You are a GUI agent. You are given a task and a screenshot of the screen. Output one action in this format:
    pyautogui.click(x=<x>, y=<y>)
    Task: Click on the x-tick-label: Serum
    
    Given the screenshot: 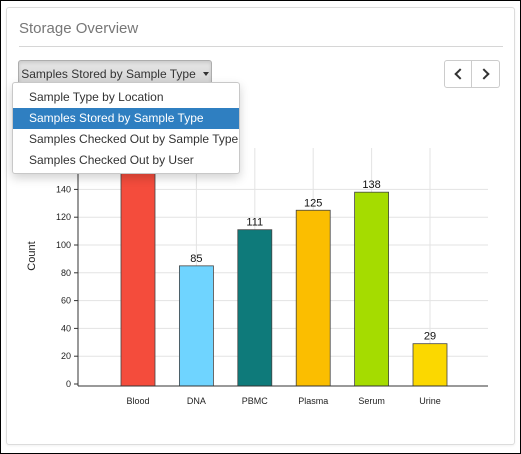 What is the action you would take?
    pyautogui.click(x=371, y=401)
    